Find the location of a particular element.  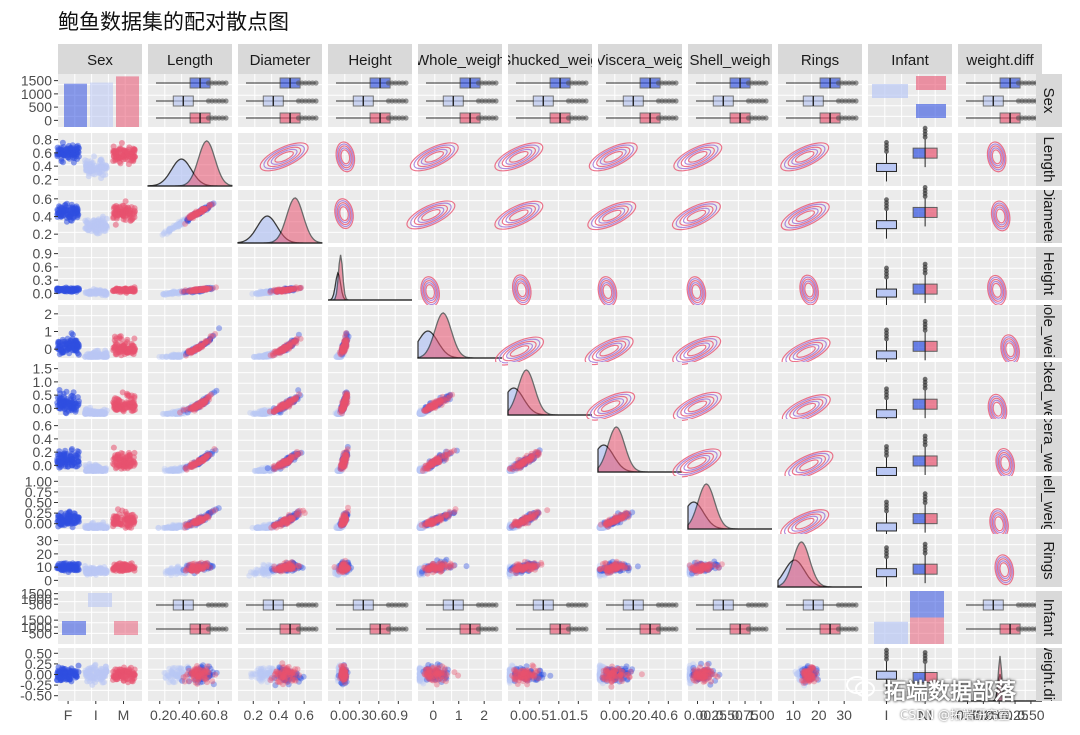

panel-Whole_weight-vs-Length is located at coordinates (190, 332).